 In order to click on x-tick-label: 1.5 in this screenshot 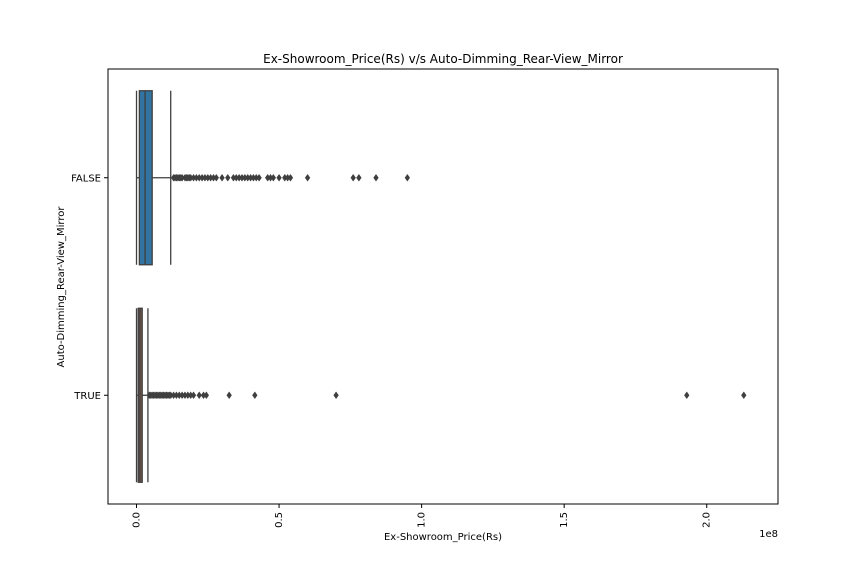, I will do `click(564, 520)`.